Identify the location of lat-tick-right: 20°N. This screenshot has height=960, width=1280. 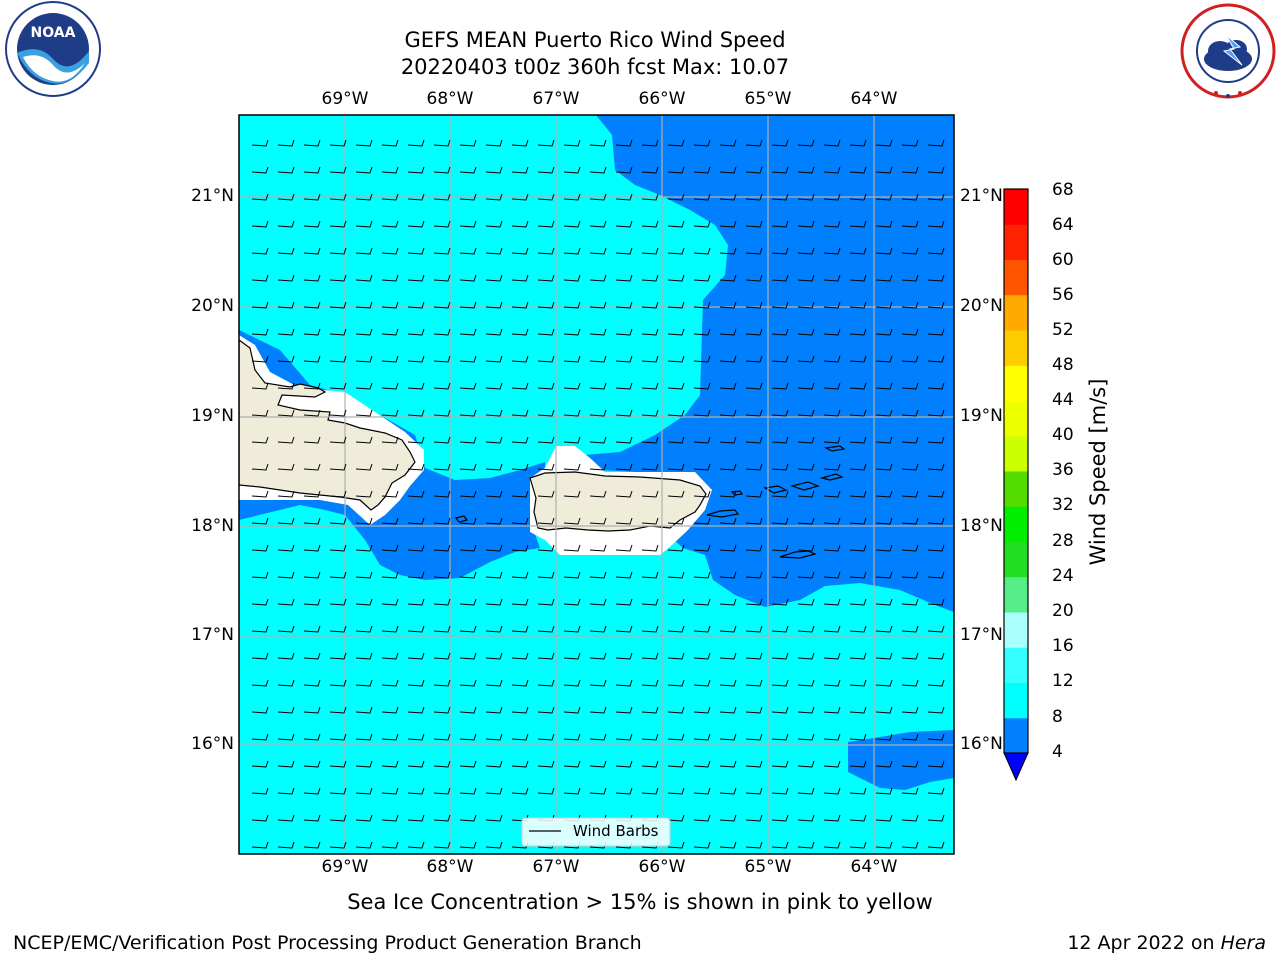
(981, 306).